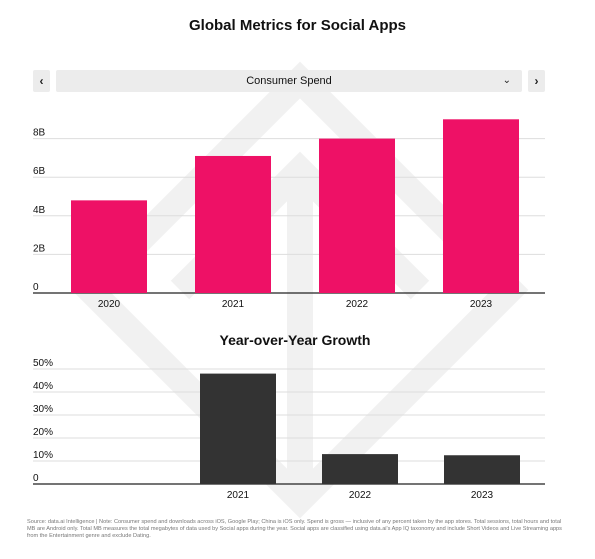 The height and width of the screenshot is (559, 595). What do you see at coordinates (109, 304) in the screenshot?
I see `x-tick-label: 2020` at bounding box center [109, 304].